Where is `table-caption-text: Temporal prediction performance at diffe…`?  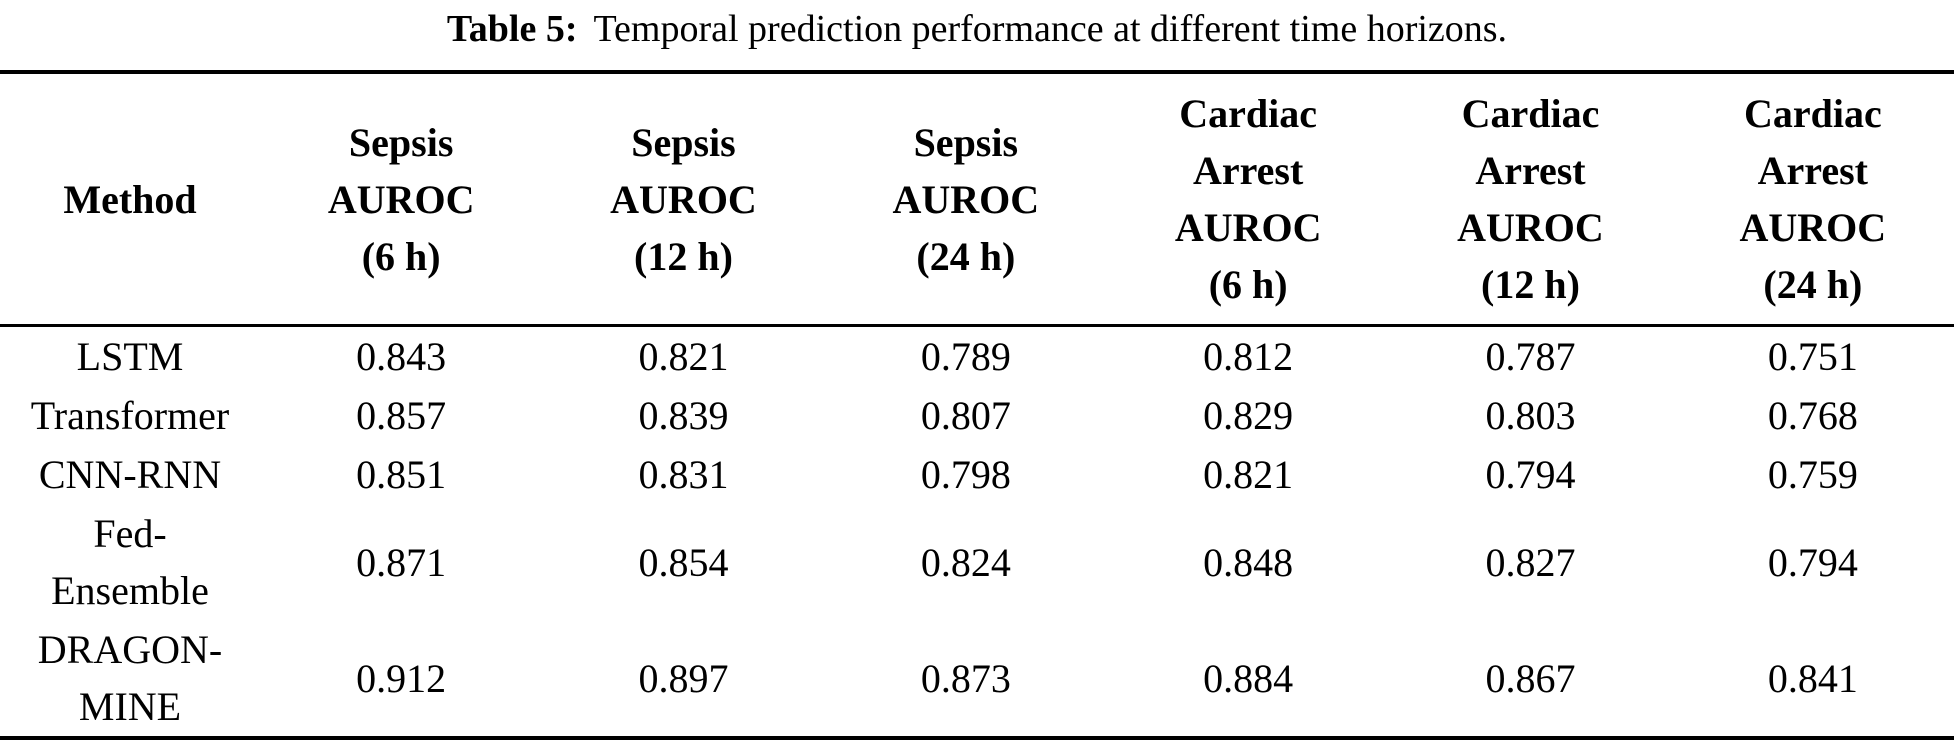 table-caption-text: Temporal prediction performance at diffe… is located at coordinates (1050, 29).